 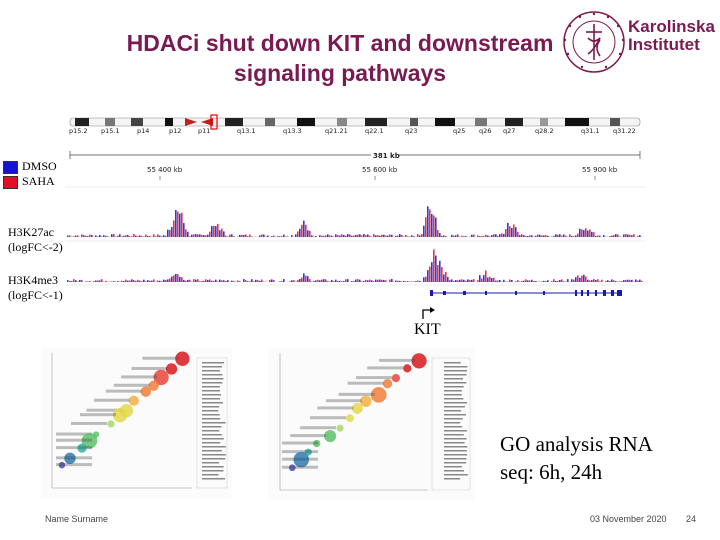 What do you see at coordinates (10, 167) in the screenshot?
I see `legend-swatch-dmso` at bounding box center [10, 167].